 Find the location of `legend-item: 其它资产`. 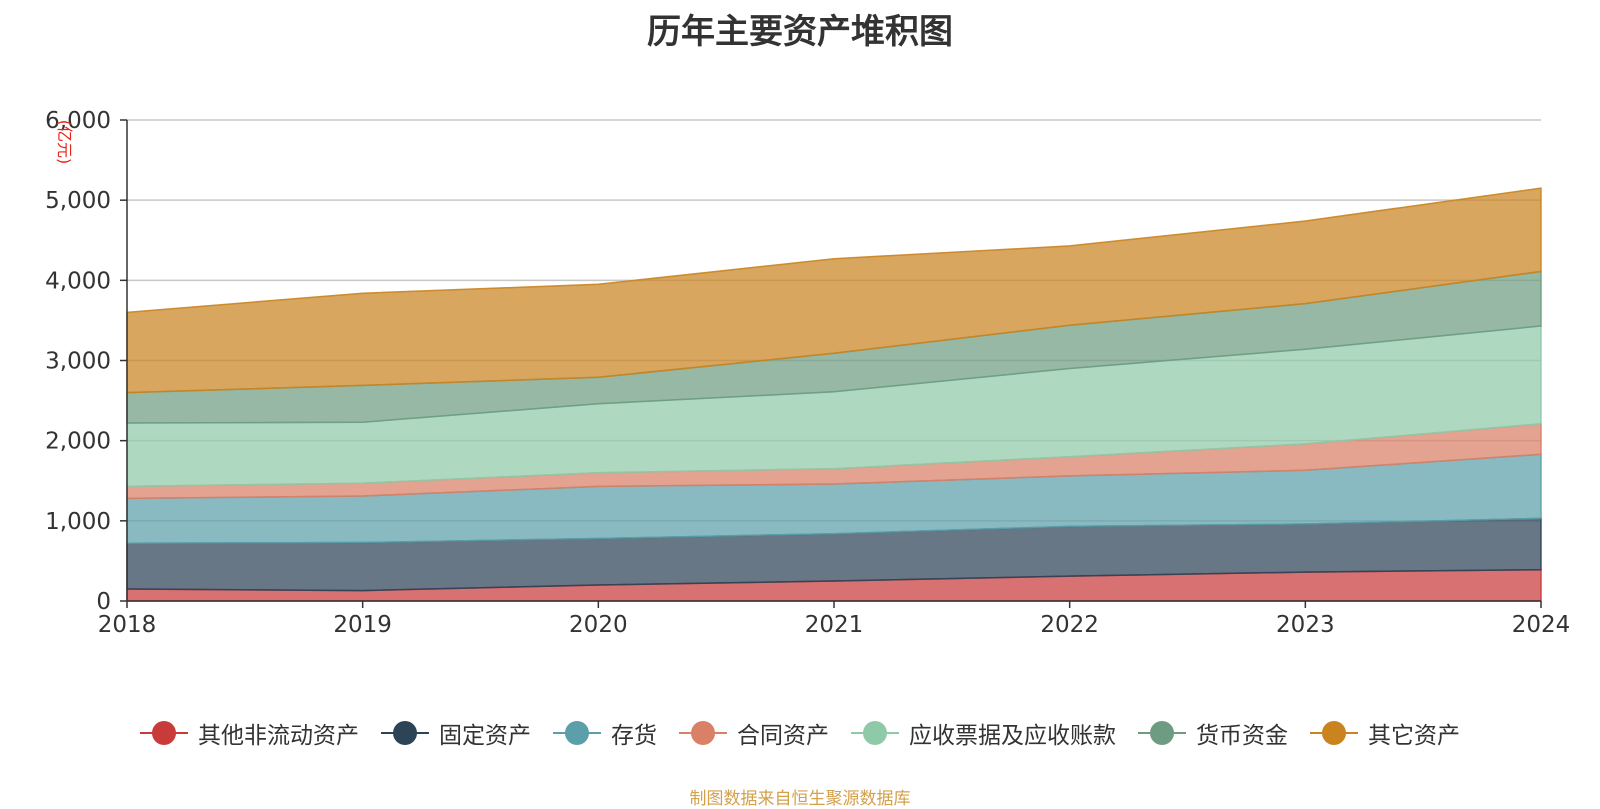

legend-item: 其它资产 is located at coordinates (1385, 733).